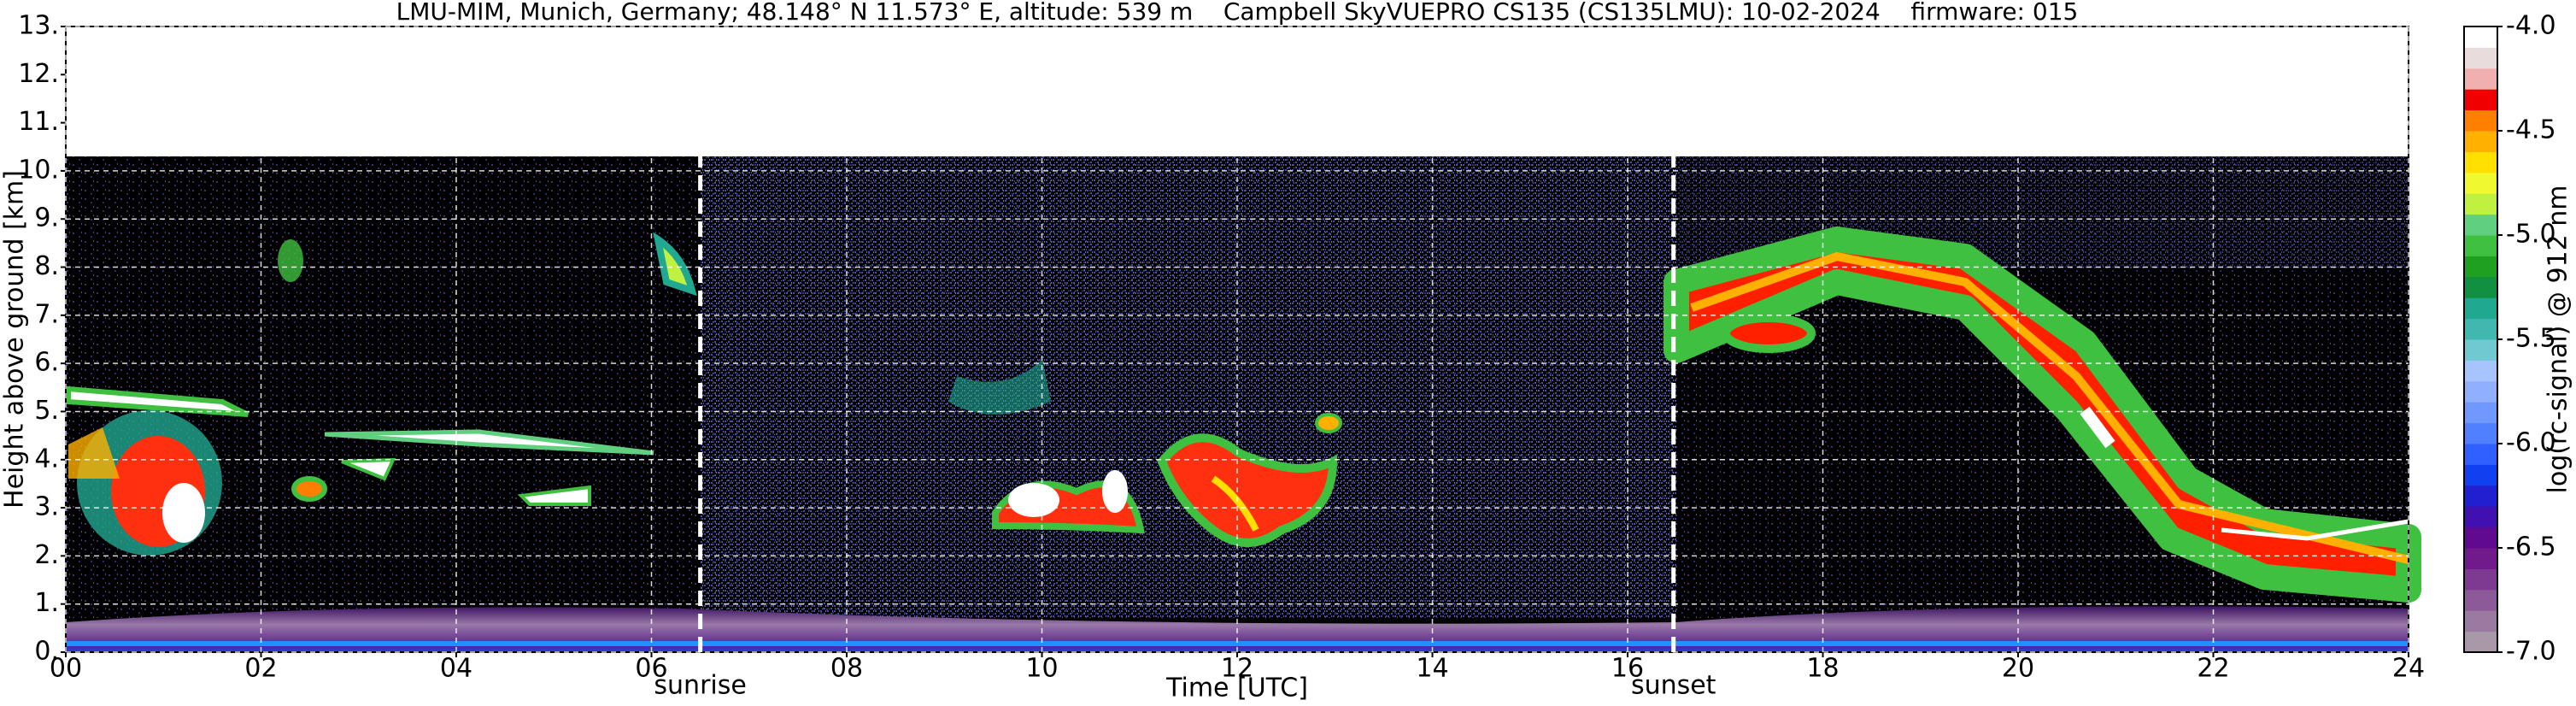 This screenshot has height=706, width=2576. I want to click on y-axis-label: Height above ground [km], so click(15, 339).